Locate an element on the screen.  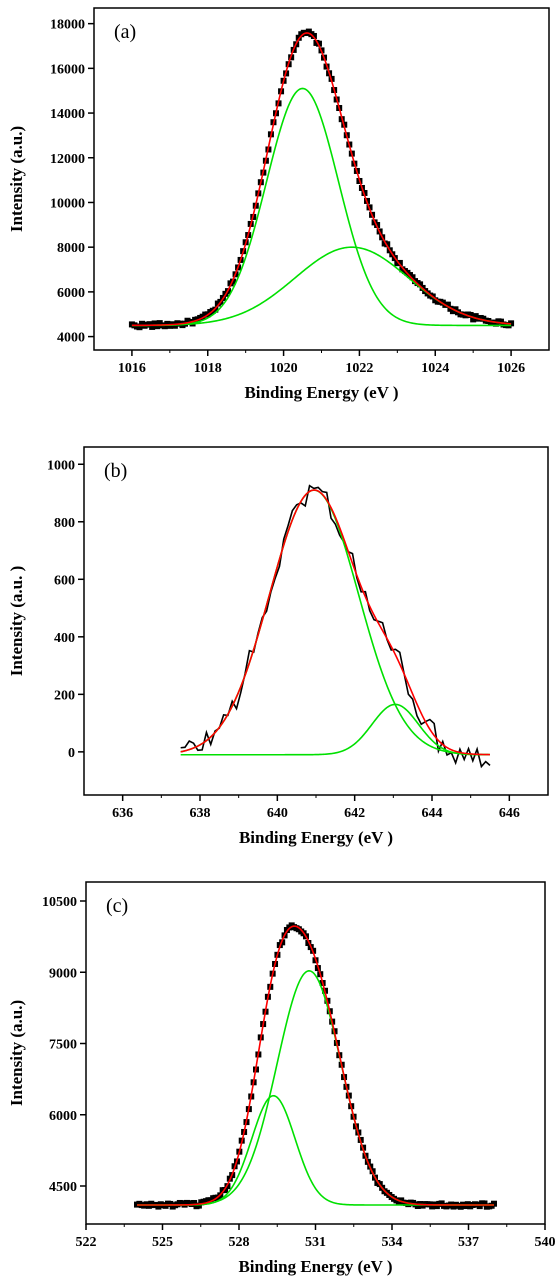
y-tick-label: 4500 is located at coordinates (63, 1187).